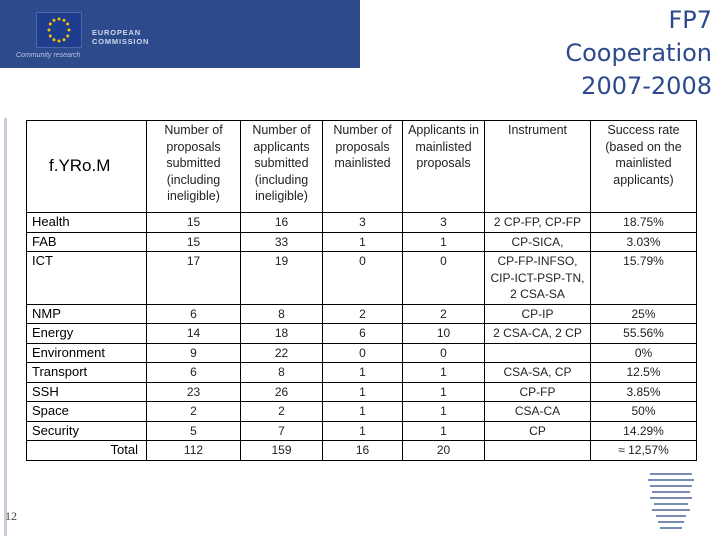  Describe the element at coordinates (537, 278) in the screenshot. I see `table-cell: CP-FP-INFSO, CIP-ICT-PSP-TN, 2 CSA-SA` at that location.